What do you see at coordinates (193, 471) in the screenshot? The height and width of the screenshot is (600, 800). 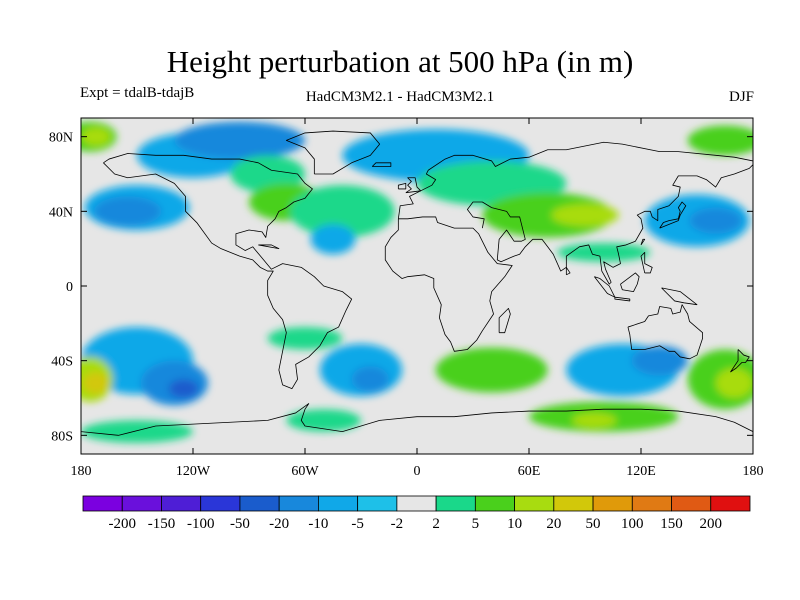 I see `lon-tick-label: 120W` at bounding box center [193, 471].